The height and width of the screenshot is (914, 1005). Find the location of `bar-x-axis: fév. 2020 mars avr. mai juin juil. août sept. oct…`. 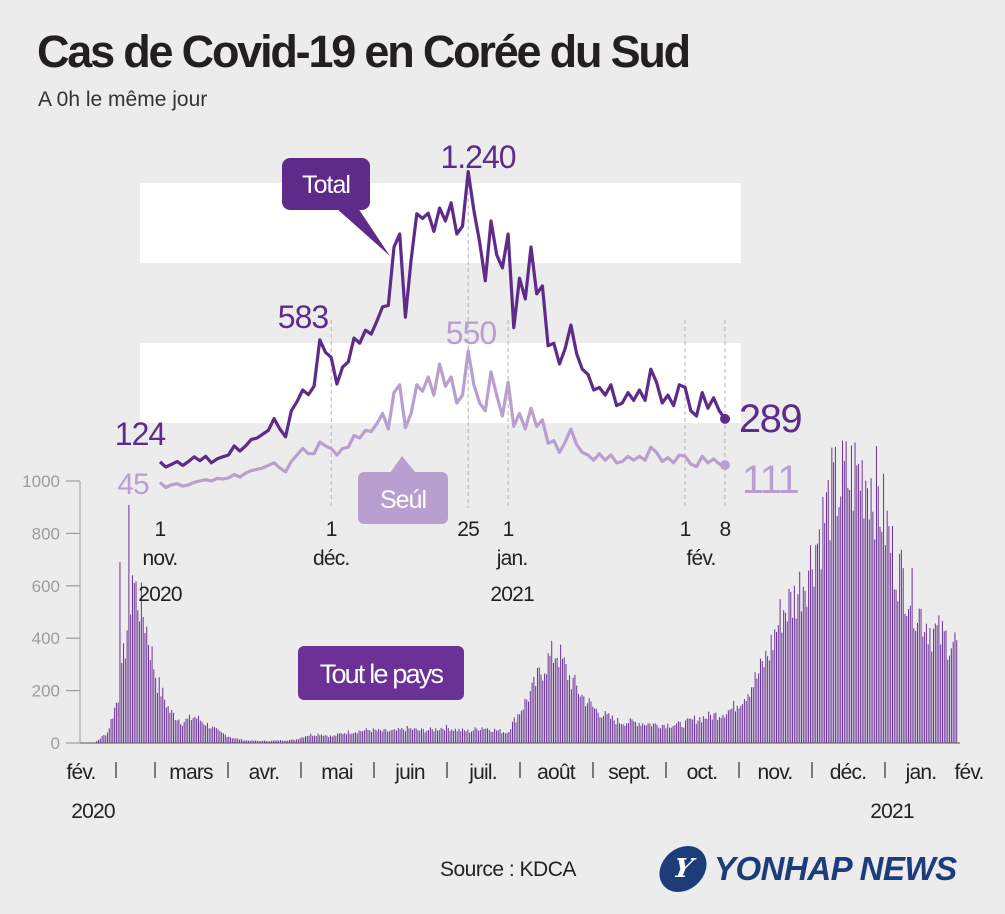

bar-x-axis: fév. 2020 mars avr. mai juin juil. août sept. oct… is located at coordinates (525, 792).